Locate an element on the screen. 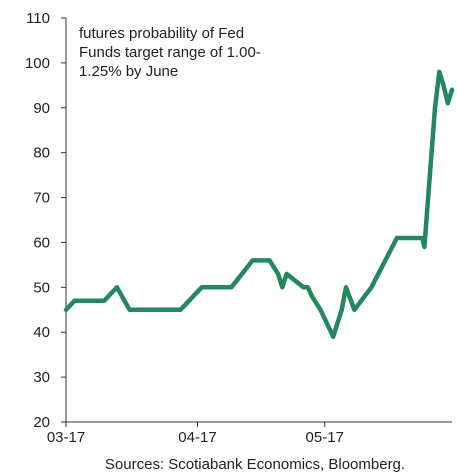 The height and width of the screenshot is (473, 457). y-tick-label: 40 is located at coordinates (41, 332).